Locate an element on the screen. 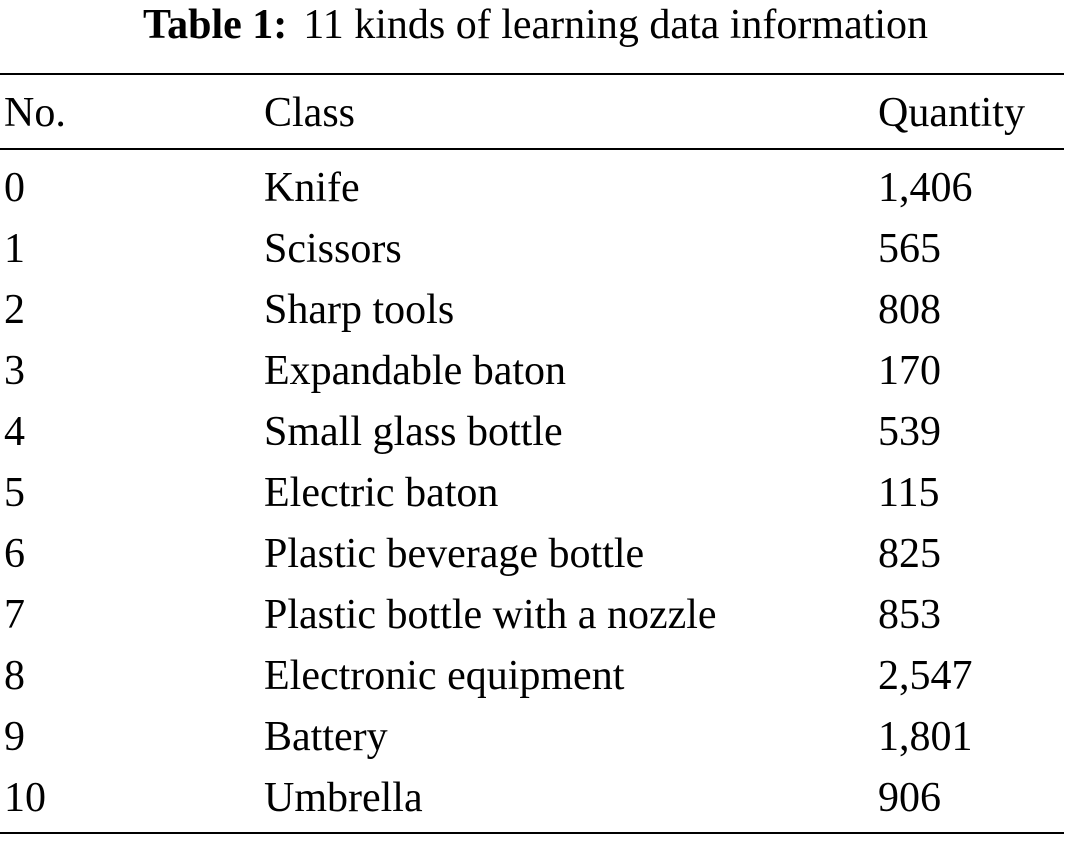 Image resolution: width=1071 pixels, height=842 pixels. cell-quantity: 1,406 is located at coordinates (925, 188).